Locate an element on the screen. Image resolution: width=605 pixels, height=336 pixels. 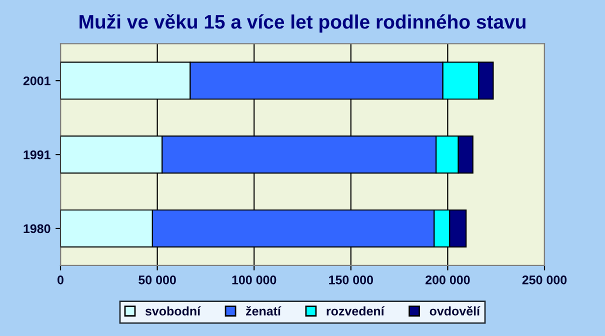
legend-label: ovdovělí is located at coordinates (455, 311).